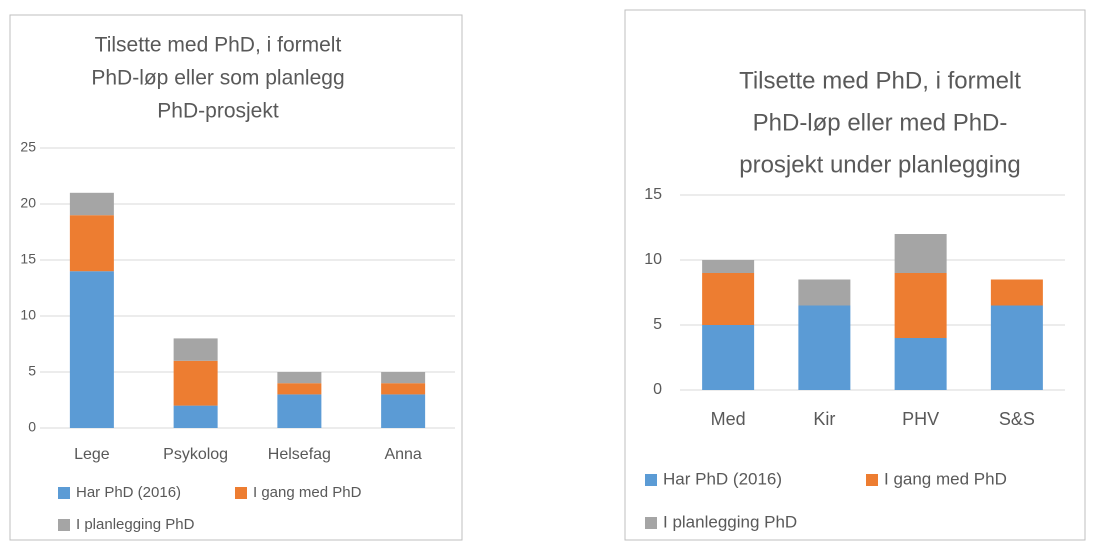 This screenshot has width=1095, height=560. Describe the element at coordinates (195, 454) in the screenshot. I see `x-tick-label: Psykolog` at that location.